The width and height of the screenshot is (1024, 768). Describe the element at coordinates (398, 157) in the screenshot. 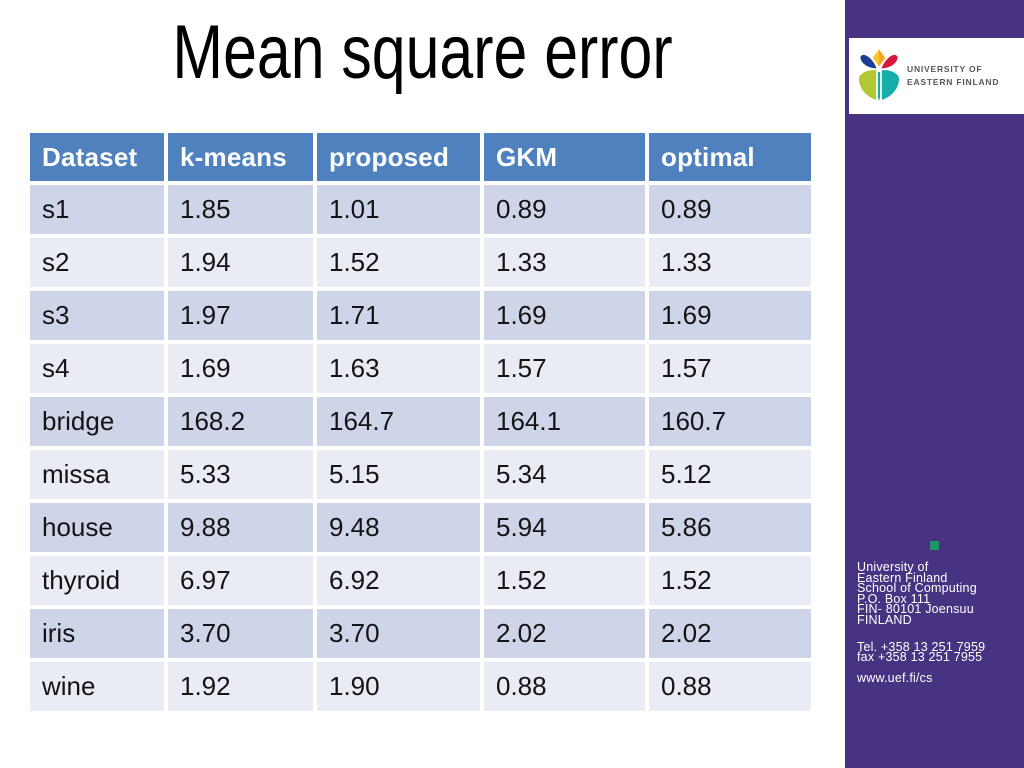

I see `col-header-proposed: proposed` at that location.